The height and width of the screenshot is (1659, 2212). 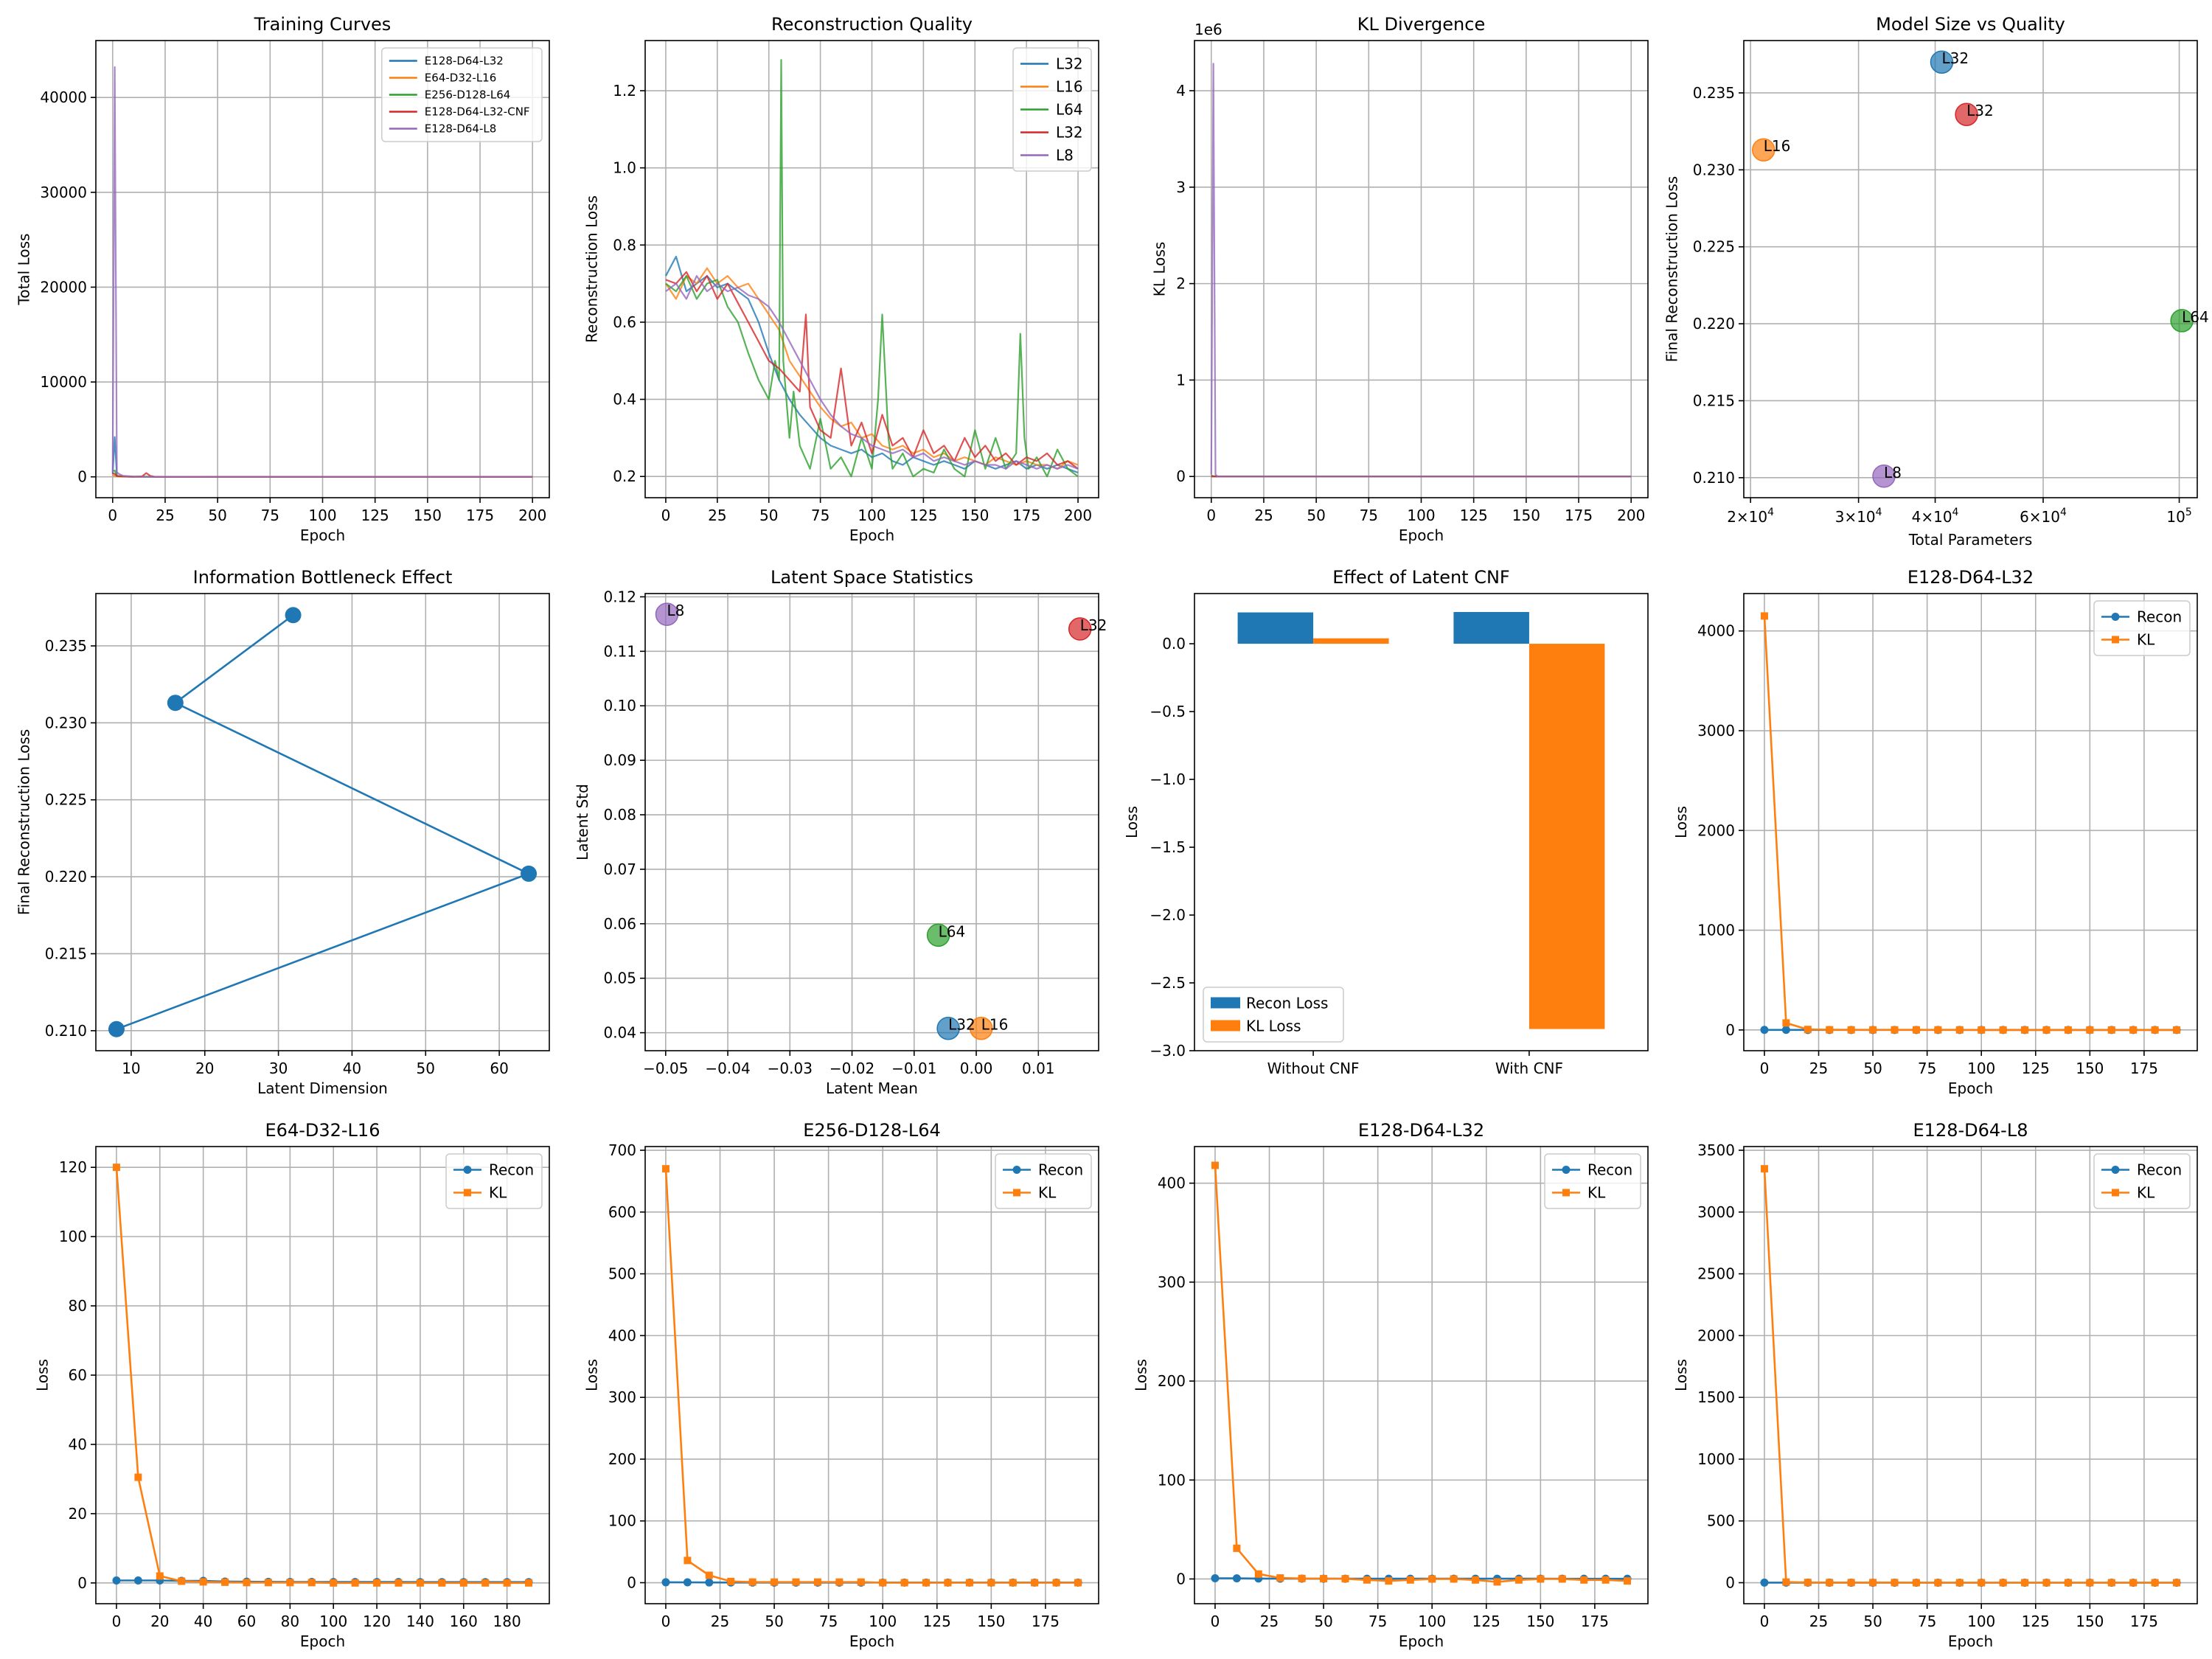 I want to click on y-tick-label: 100, so click(x=622, y=1521).